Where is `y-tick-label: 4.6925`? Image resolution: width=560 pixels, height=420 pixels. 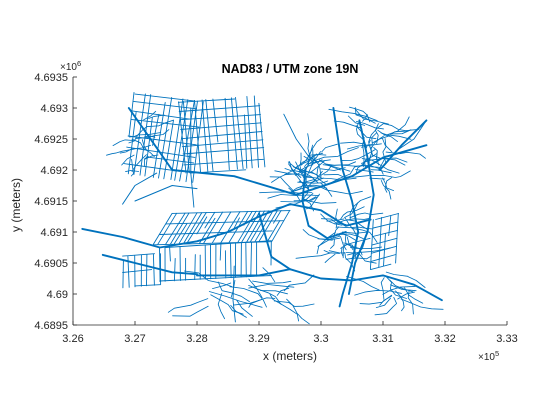 y-tick-label: 4.6925 is located at coordinates (51, 140).